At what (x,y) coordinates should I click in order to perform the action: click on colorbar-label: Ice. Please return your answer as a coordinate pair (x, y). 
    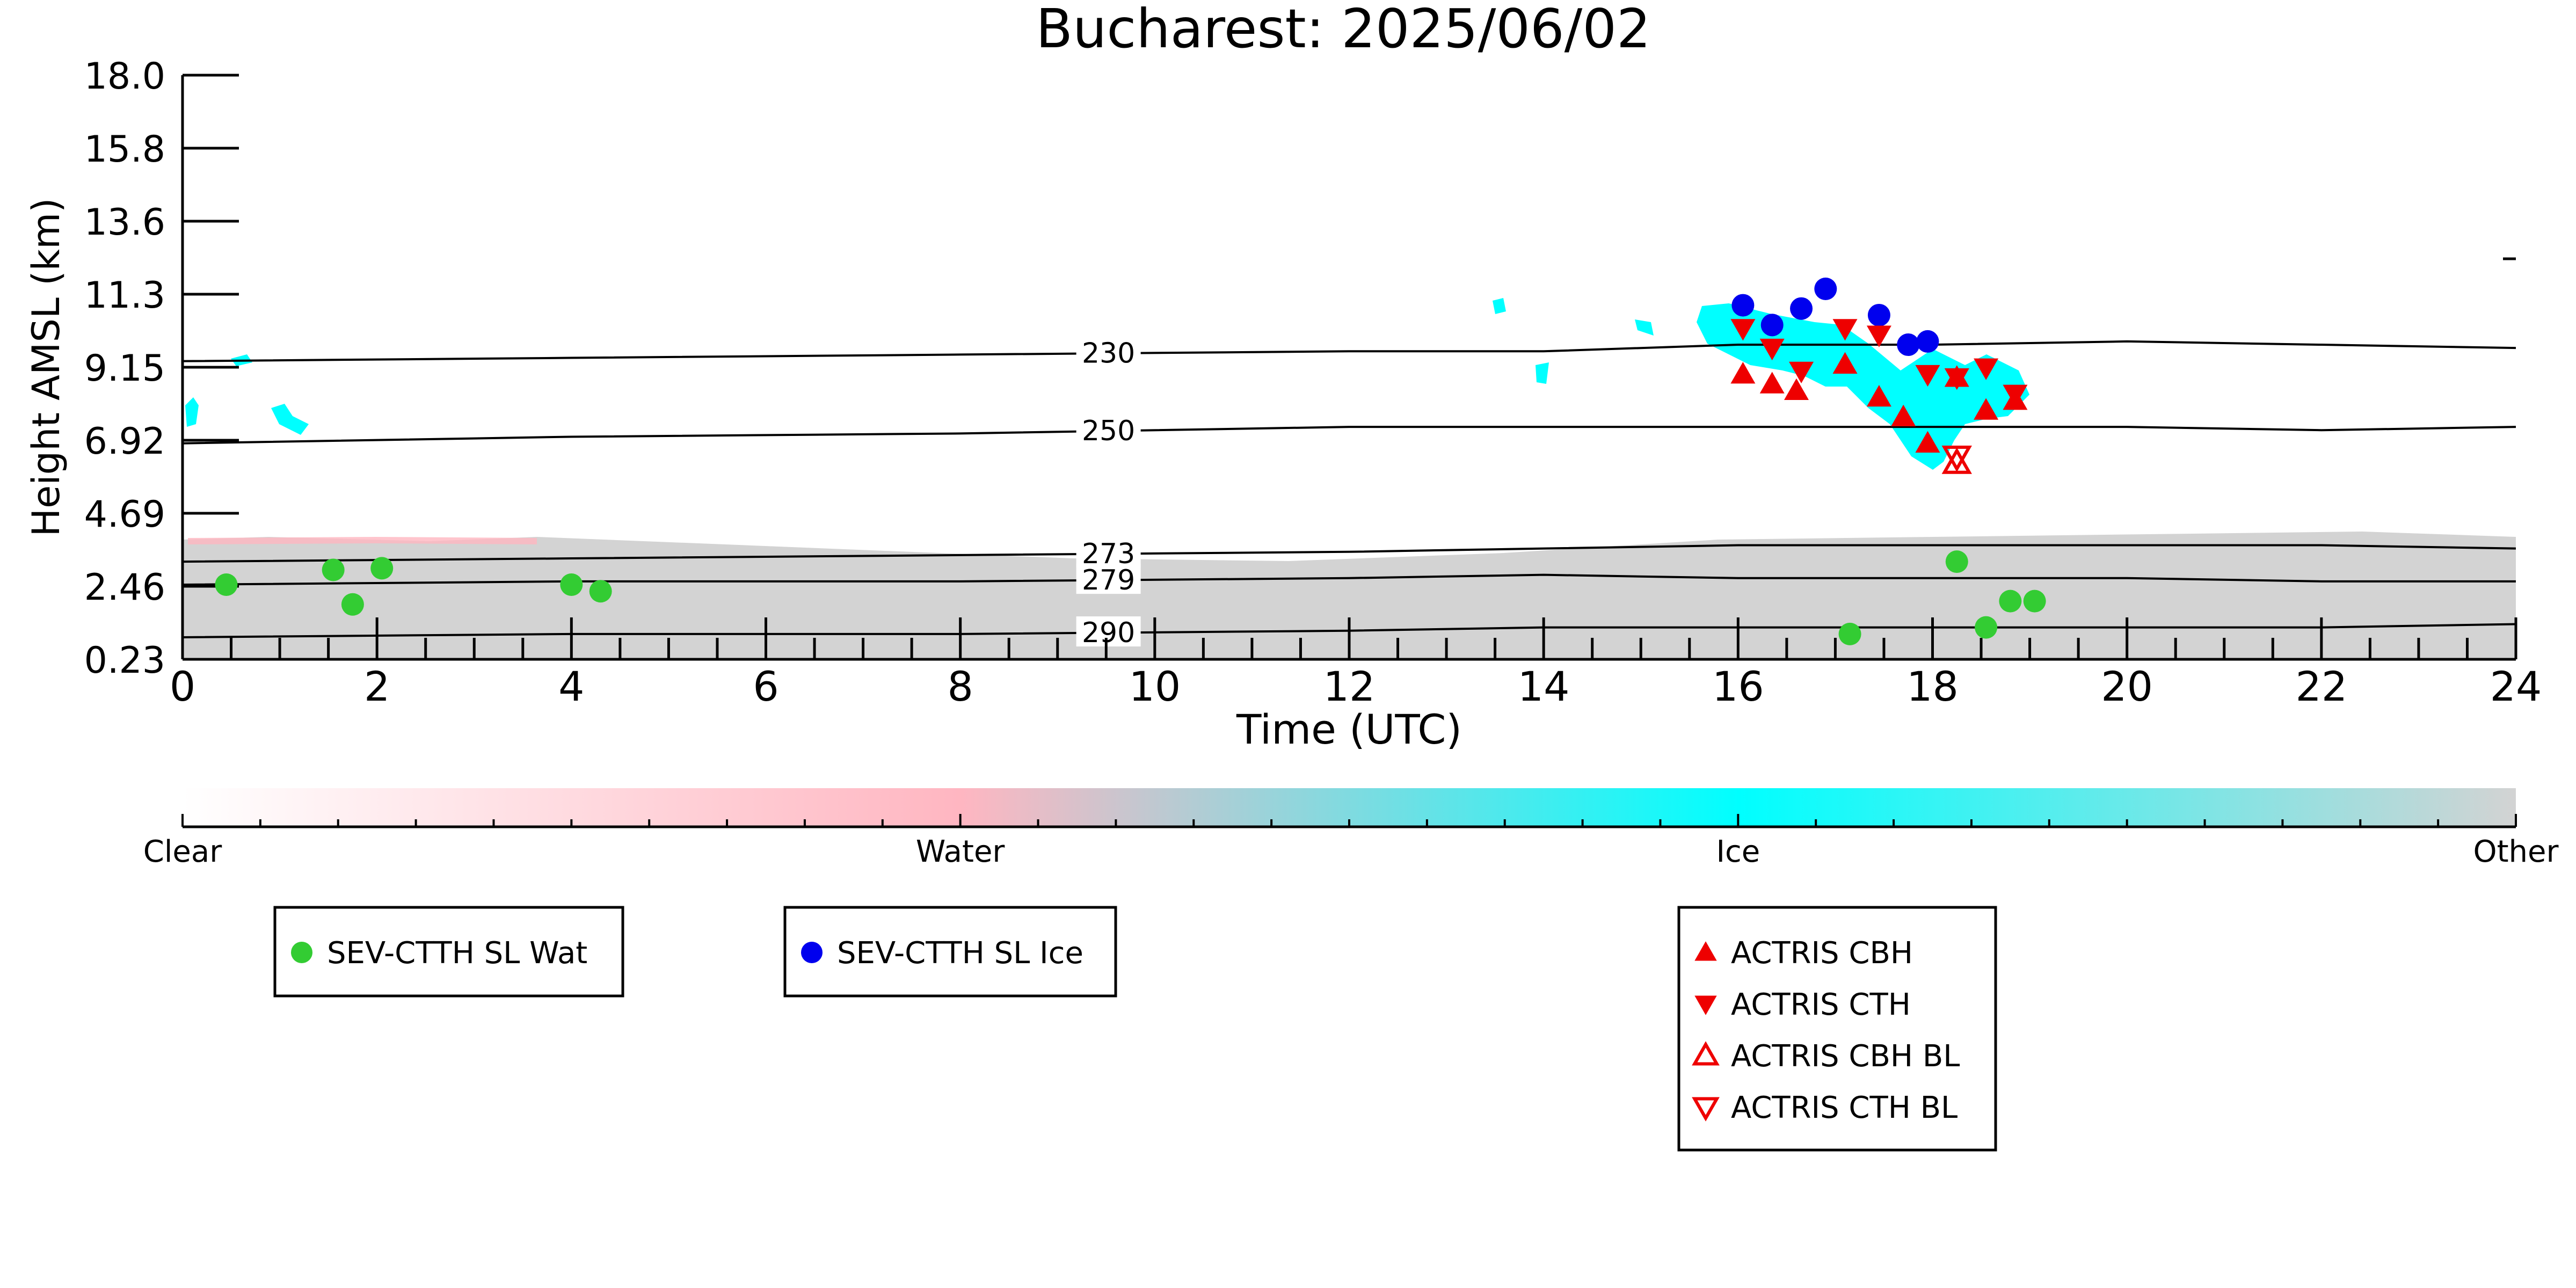
    Looking at the image, I should click on (1738, 851).